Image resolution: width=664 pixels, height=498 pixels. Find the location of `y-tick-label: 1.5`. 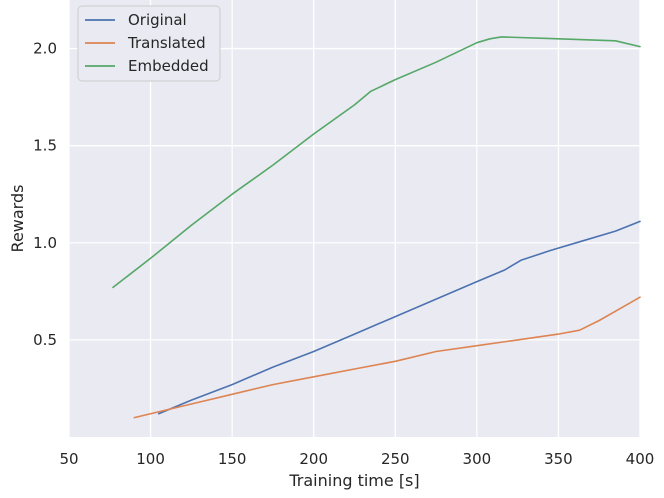

y-tick-label: 1.5 is located at coordinates (45, 146).